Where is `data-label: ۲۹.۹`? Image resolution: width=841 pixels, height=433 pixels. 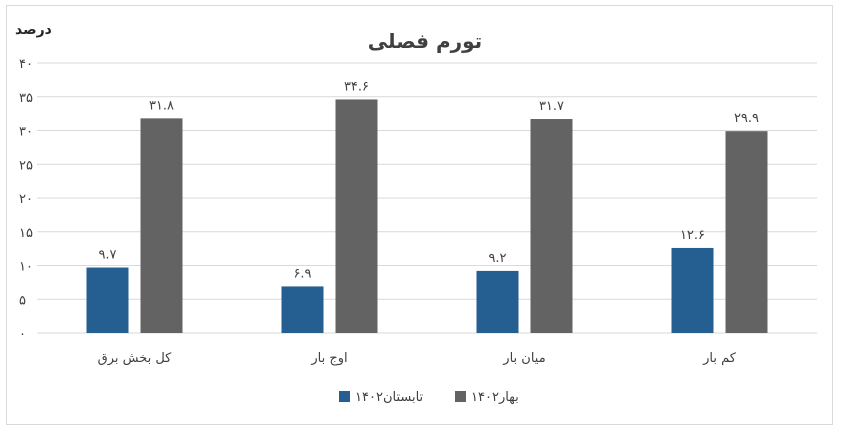
data-label: ۲۹.۹ is located at coordinates (746, 118).